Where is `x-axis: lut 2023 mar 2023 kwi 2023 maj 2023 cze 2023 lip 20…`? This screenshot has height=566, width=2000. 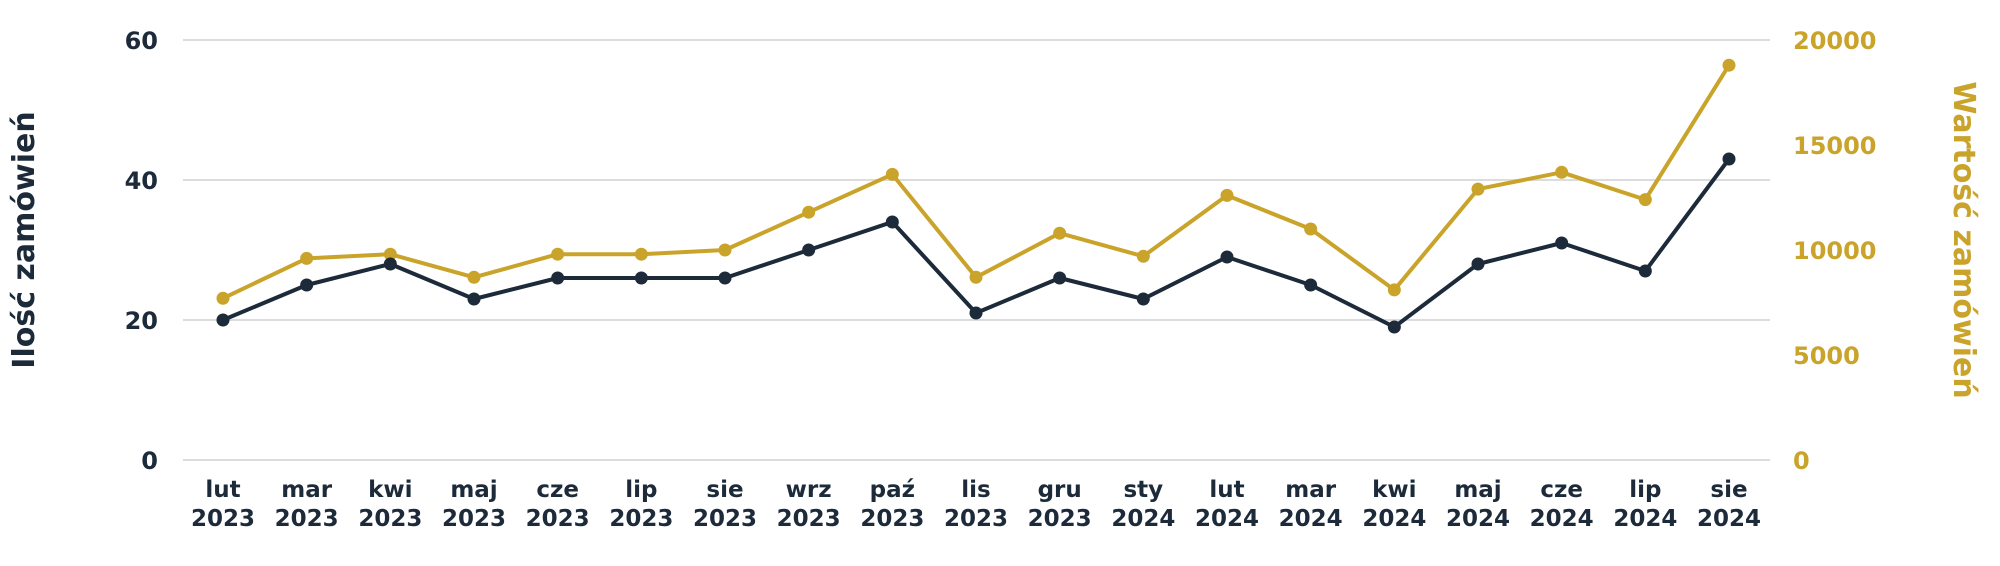 x-axis: lut 2023 mar 2023 kwi 2023 maj 2023 cze 2023 lip 20… is located at coordinates (976, 504).